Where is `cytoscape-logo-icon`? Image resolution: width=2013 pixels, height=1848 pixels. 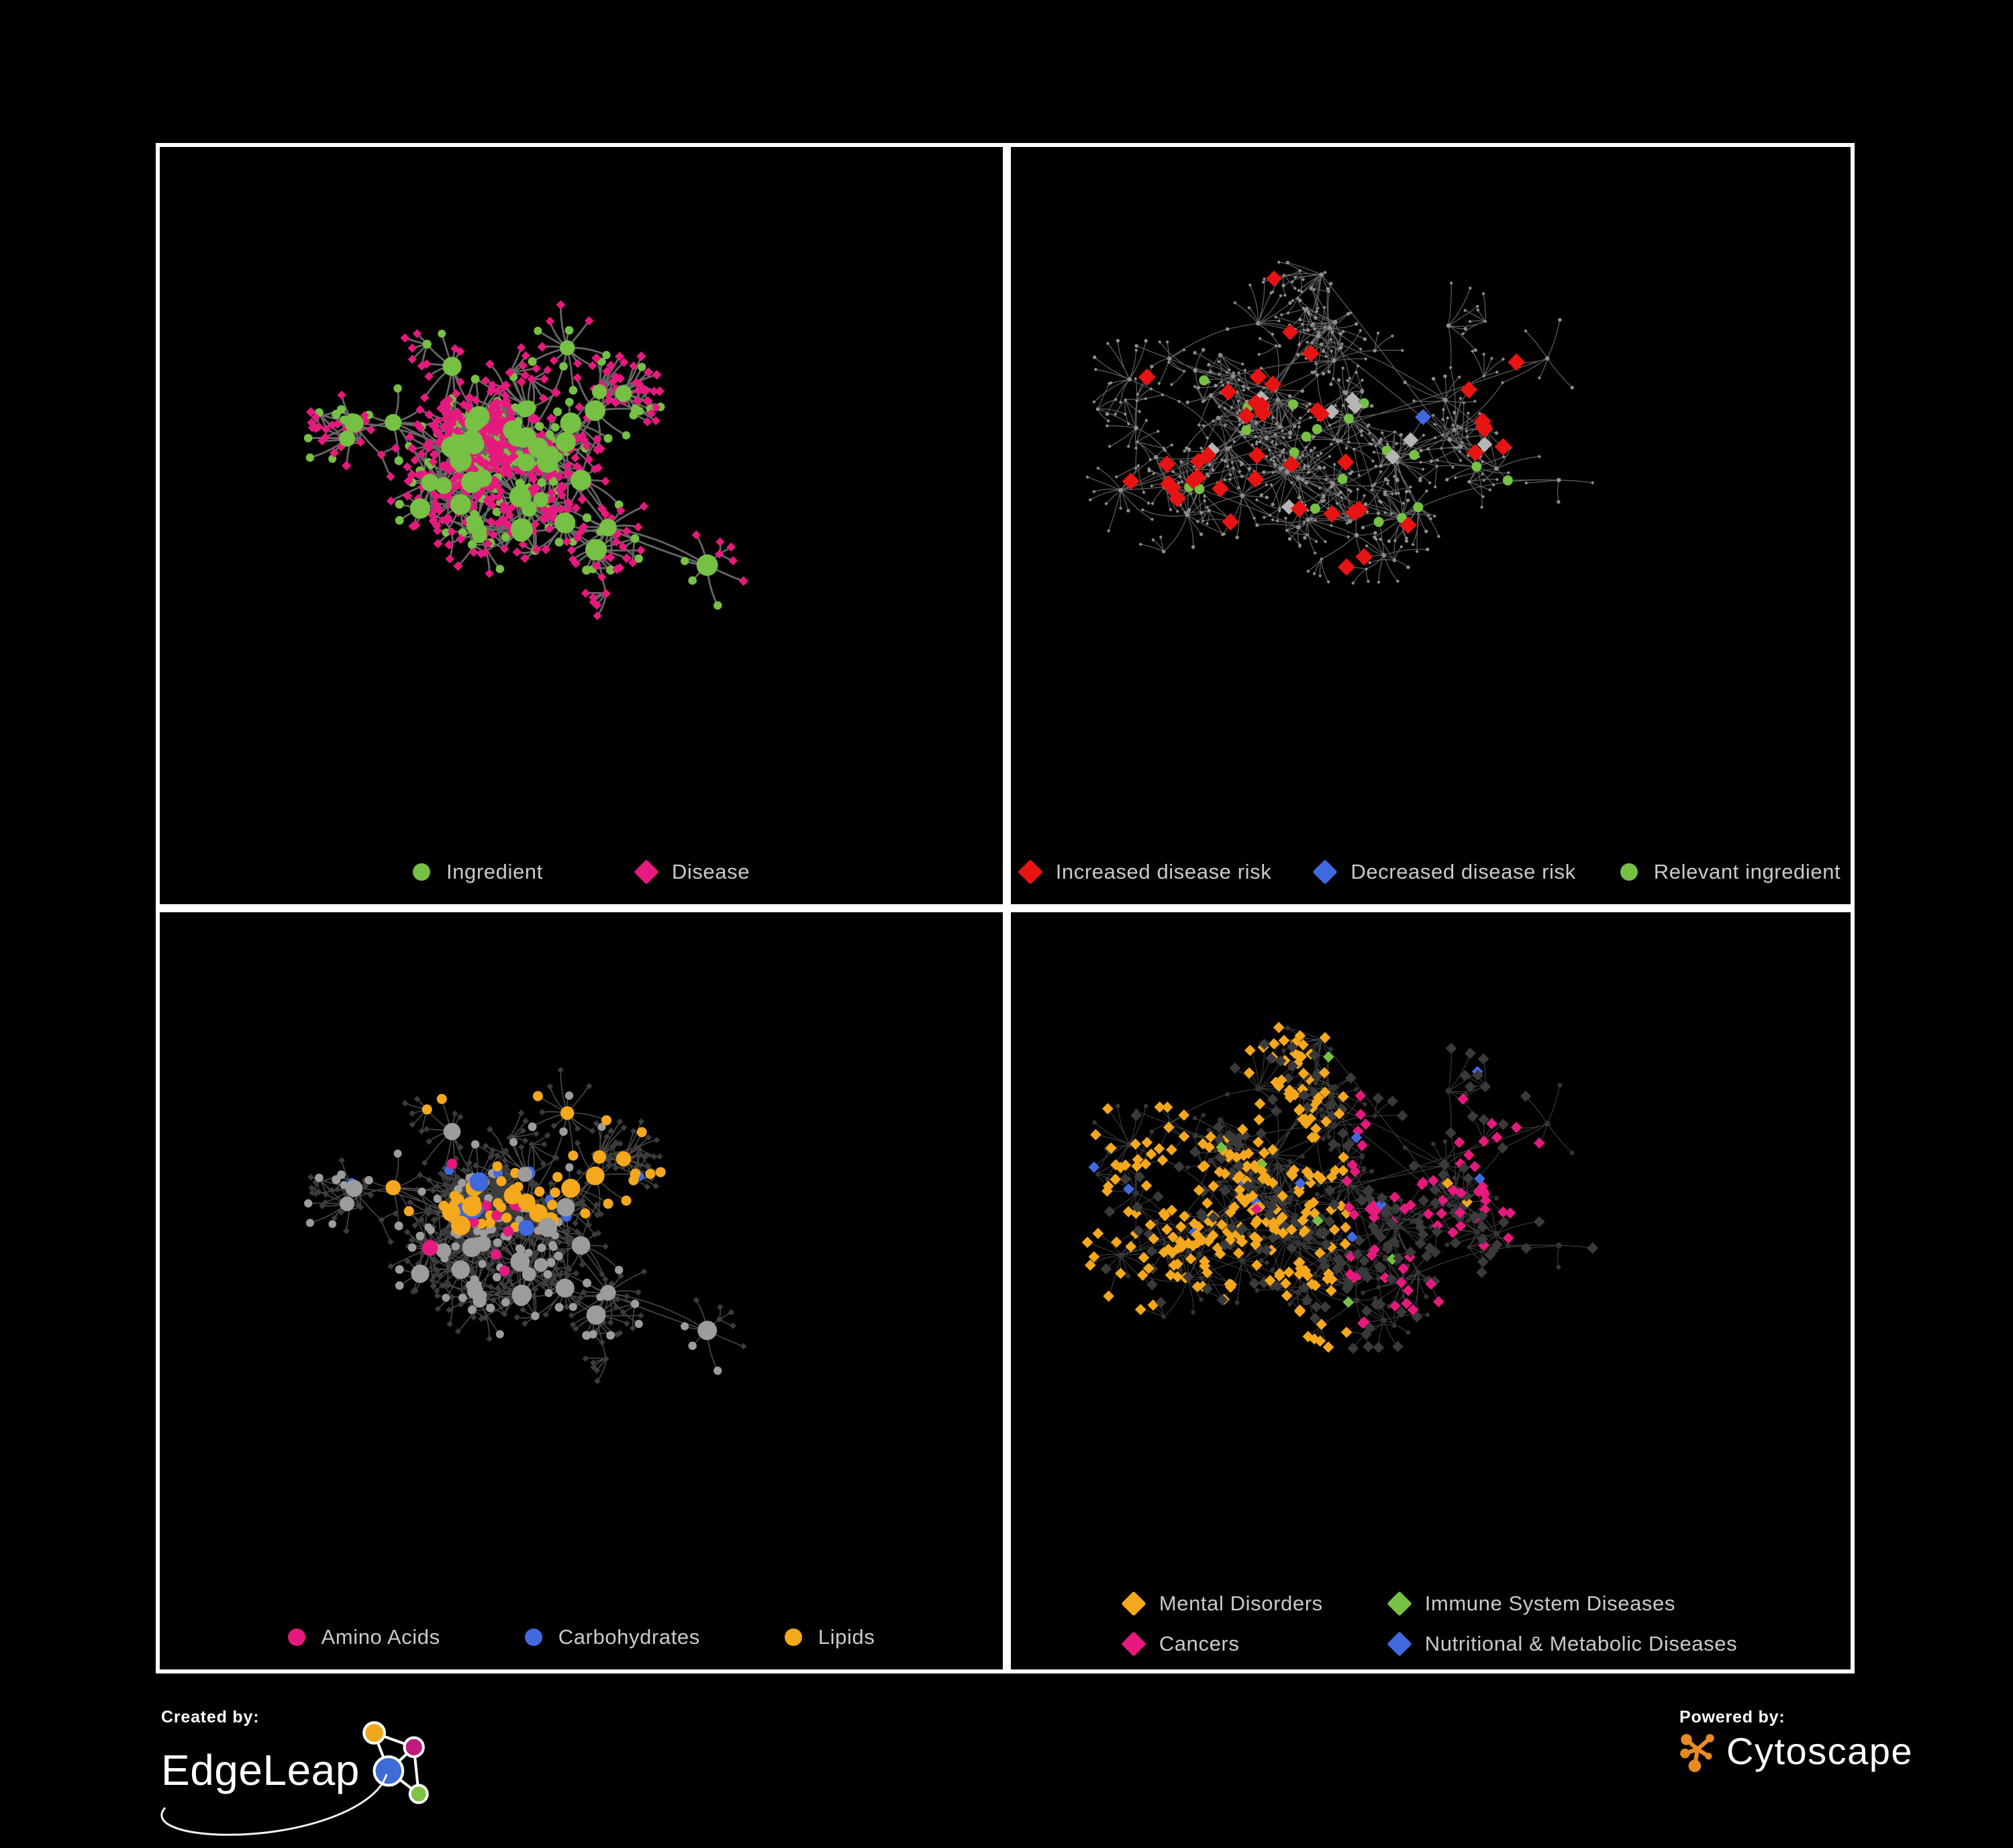 cytoscape-logo-icon is located at coordinates (1697, 1753).